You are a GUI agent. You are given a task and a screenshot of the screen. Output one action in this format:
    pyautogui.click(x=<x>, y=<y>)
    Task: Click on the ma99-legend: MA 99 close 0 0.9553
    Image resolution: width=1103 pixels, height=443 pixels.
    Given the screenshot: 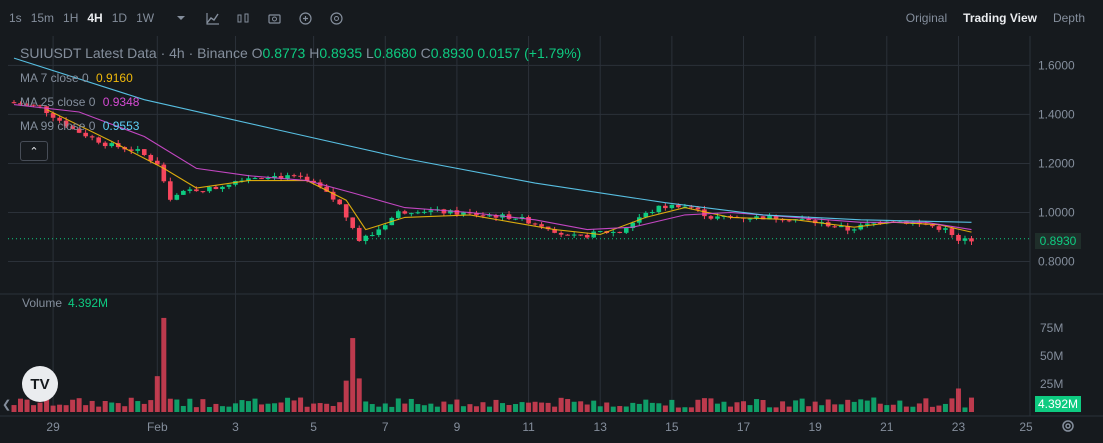 What is the action you would take?
    pyautogui.click(x=79, y=126)
    